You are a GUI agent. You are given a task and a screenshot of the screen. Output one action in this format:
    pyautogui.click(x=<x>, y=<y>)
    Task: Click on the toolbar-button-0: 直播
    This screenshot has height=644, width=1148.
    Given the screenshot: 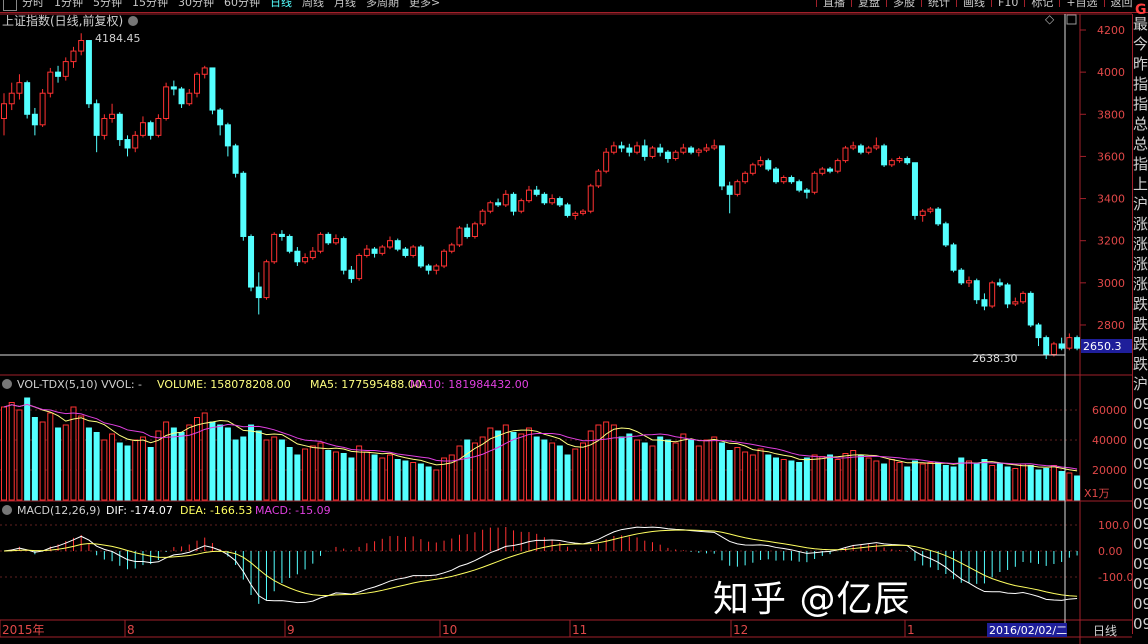 What is the action you would take?
    pyautogui.click(x=833, y=4)
    